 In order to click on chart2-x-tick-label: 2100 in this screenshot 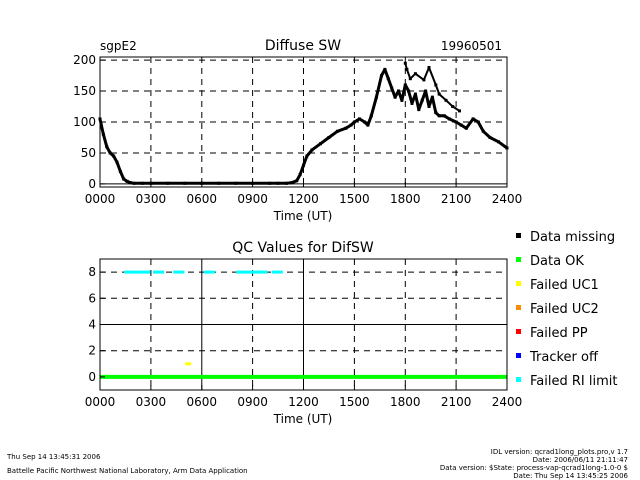, I will do `click(456, 402)`.